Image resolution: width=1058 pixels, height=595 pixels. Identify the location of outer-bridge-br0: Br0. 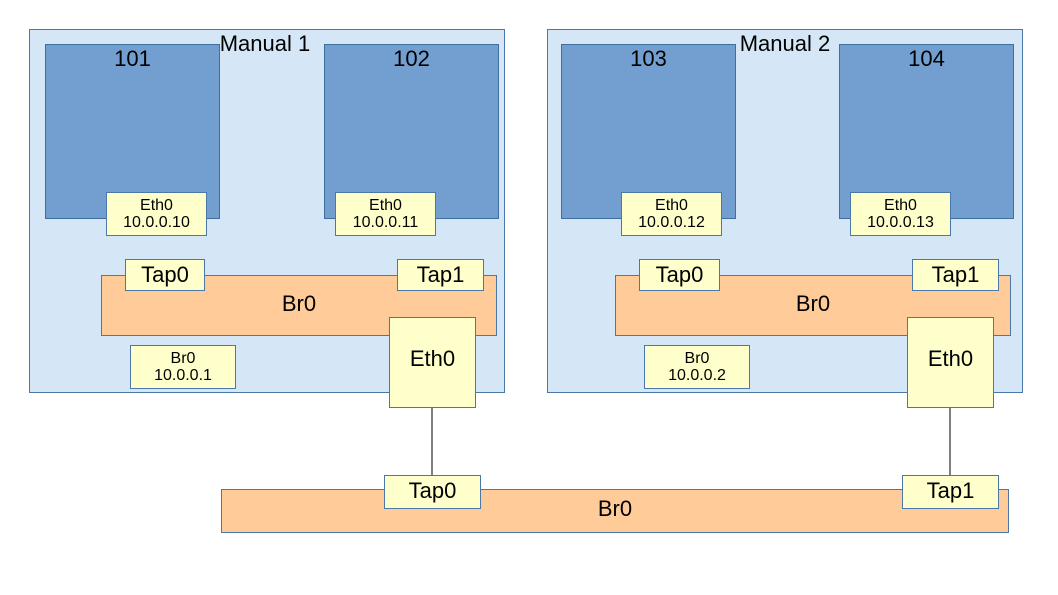
(615, 511).